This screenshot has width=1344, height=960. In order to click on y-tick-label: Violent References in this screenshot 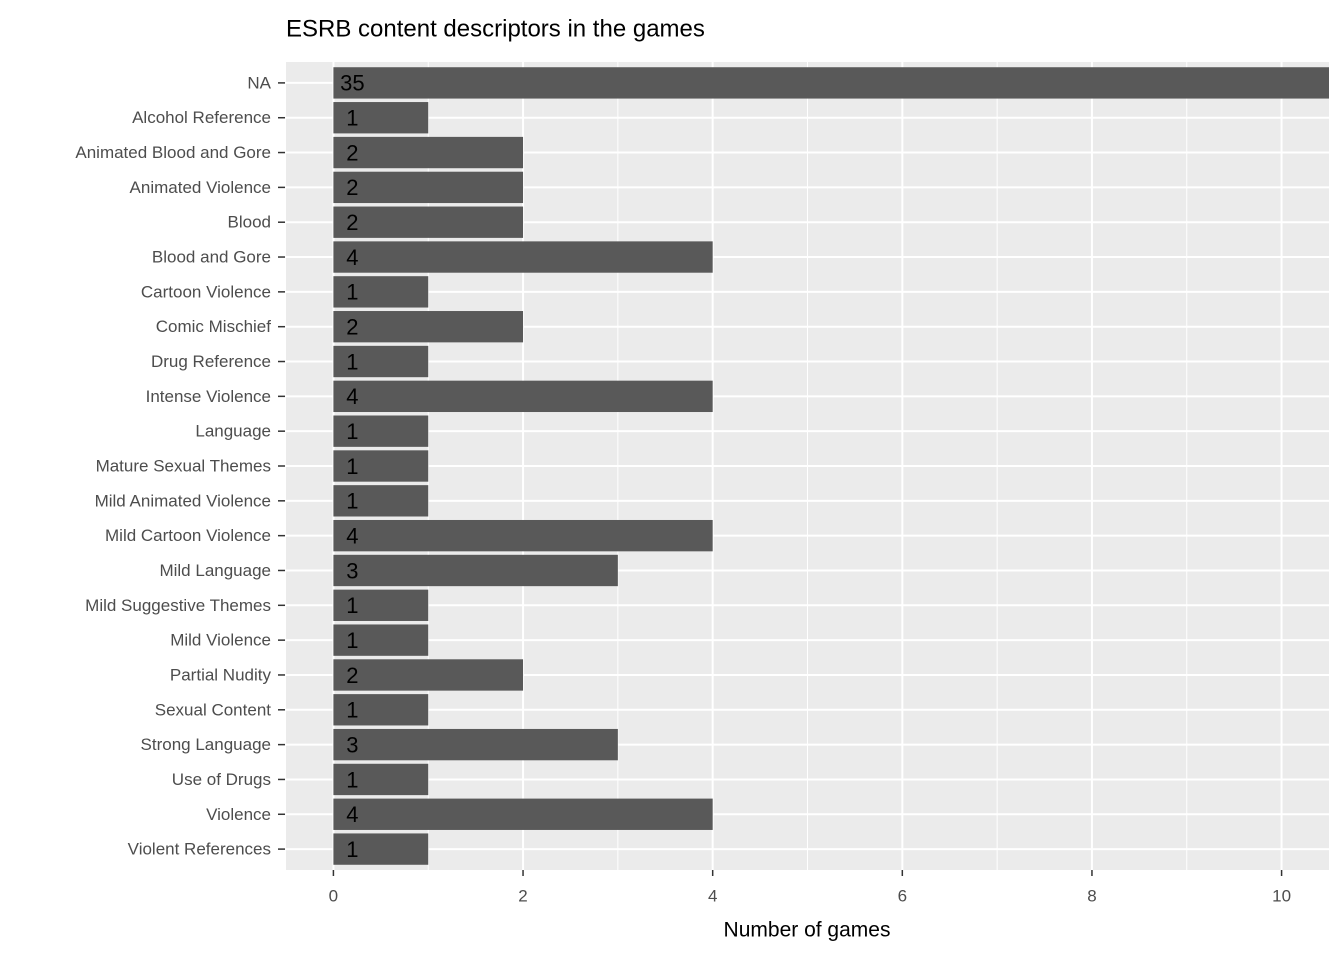, I will do `click(199, 849)`.